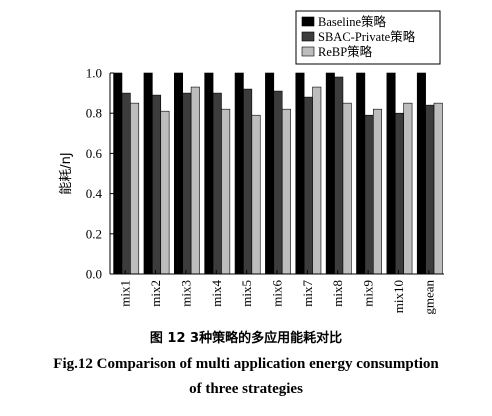 Image resolution: width=492 pixels, height=416 pixels. I want to click on x-tick-label-mix6: mix6, so click(277, 293).